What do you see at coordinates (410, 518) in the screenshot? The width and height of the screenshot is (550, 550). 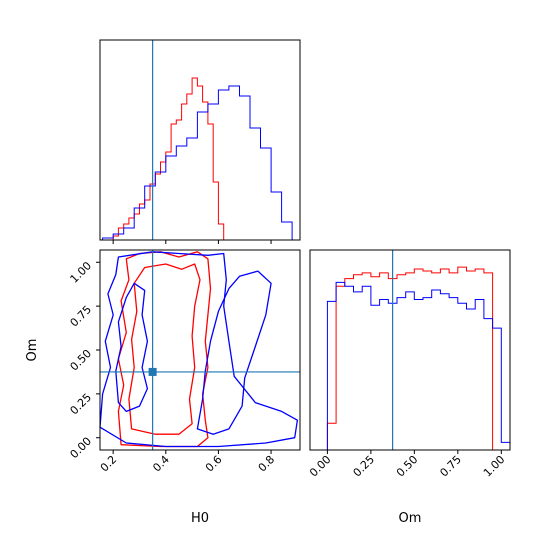 I see `x-axis-label-om: Om` at bounding box center [410, 518].